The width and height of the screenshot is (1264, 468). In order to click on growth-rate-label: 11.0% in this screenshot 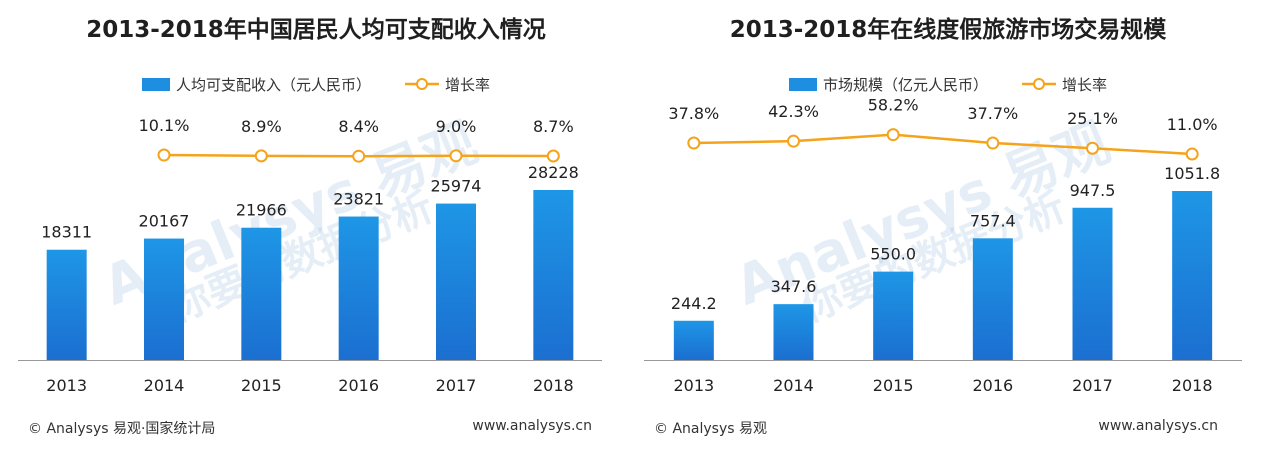, I will do `click(1192, 124)`.